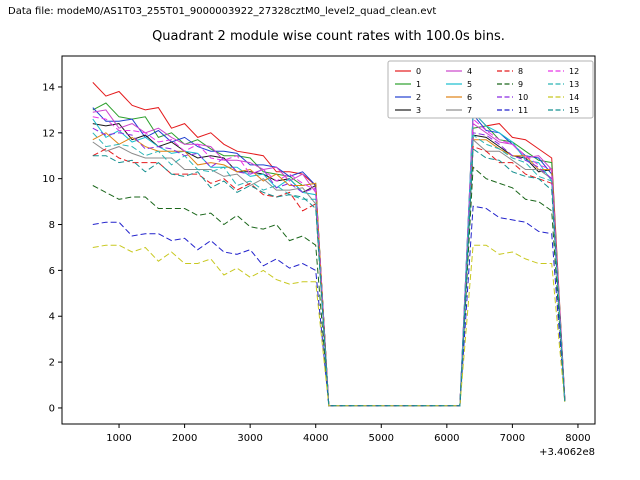 This screenshot has height=480, width=640. Describe the element at coordinates (418, 71) in the screenshot. I see `legend-label-0: 0` at that location.